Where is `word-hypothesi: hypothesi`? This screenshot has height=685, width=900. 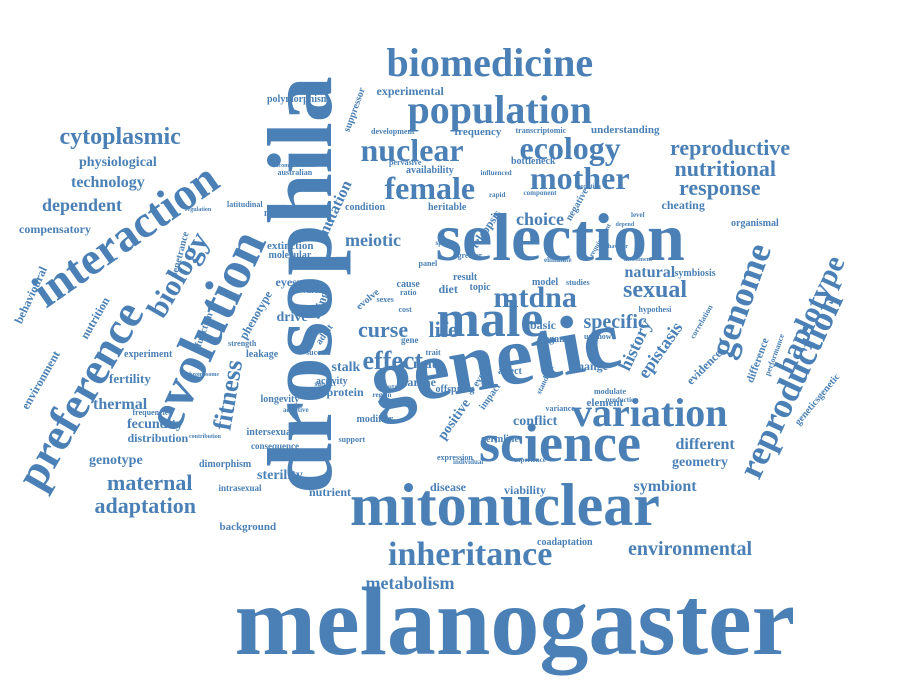
word-hypothesi: hypothesi is located at coordinates (655, 309).